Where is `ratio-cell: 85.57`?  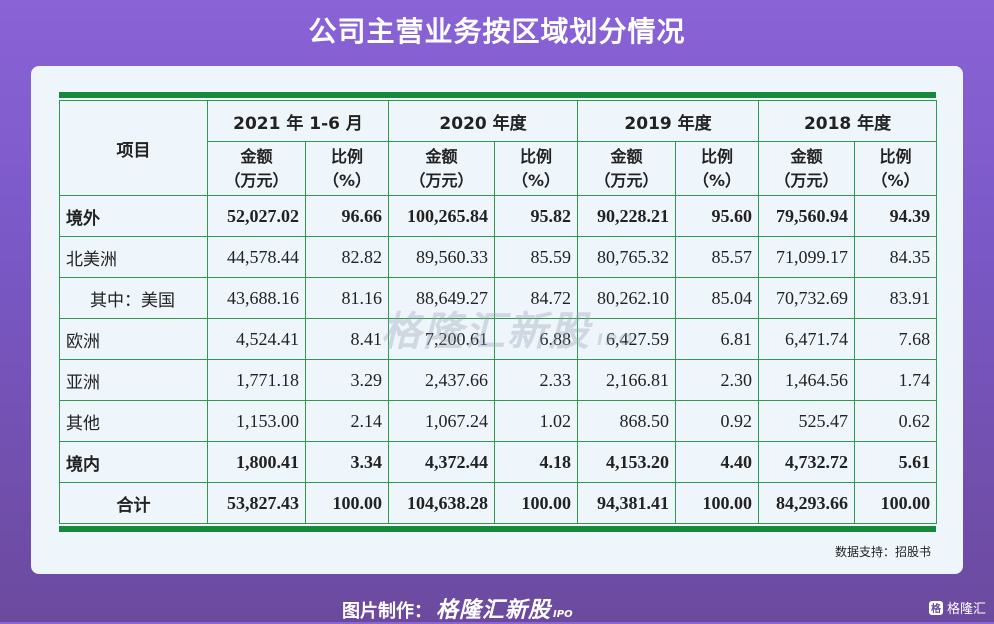 ratio-cell: 85.57 is located at coordinates (717, 257).